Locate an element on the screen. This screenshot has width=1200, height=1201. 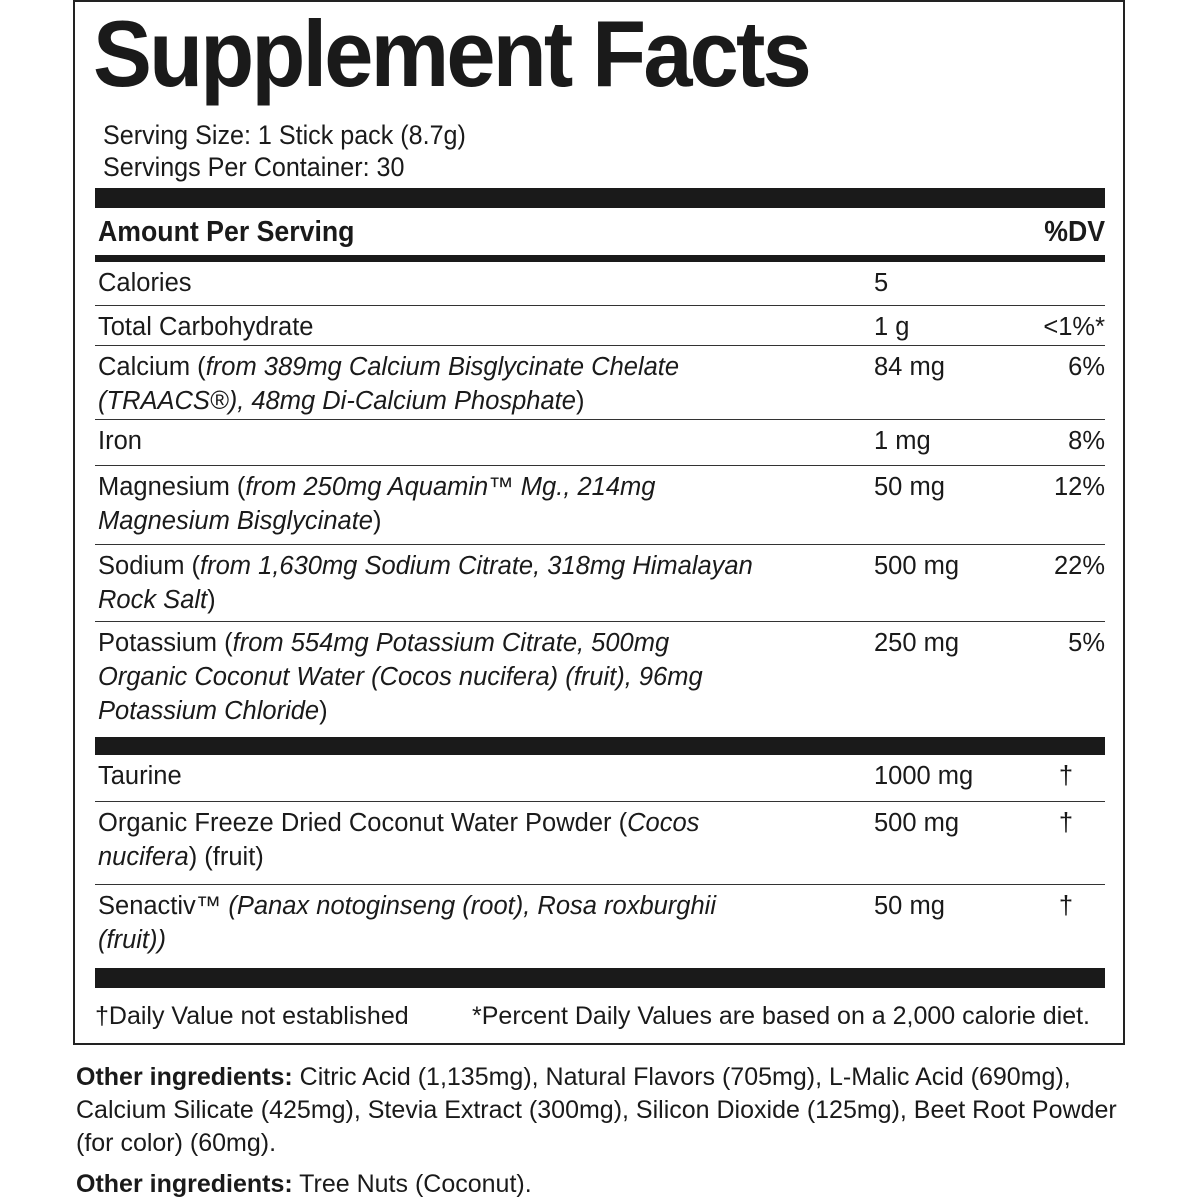
nutrient-dv: 22% is located at coordinates (1079, 566).